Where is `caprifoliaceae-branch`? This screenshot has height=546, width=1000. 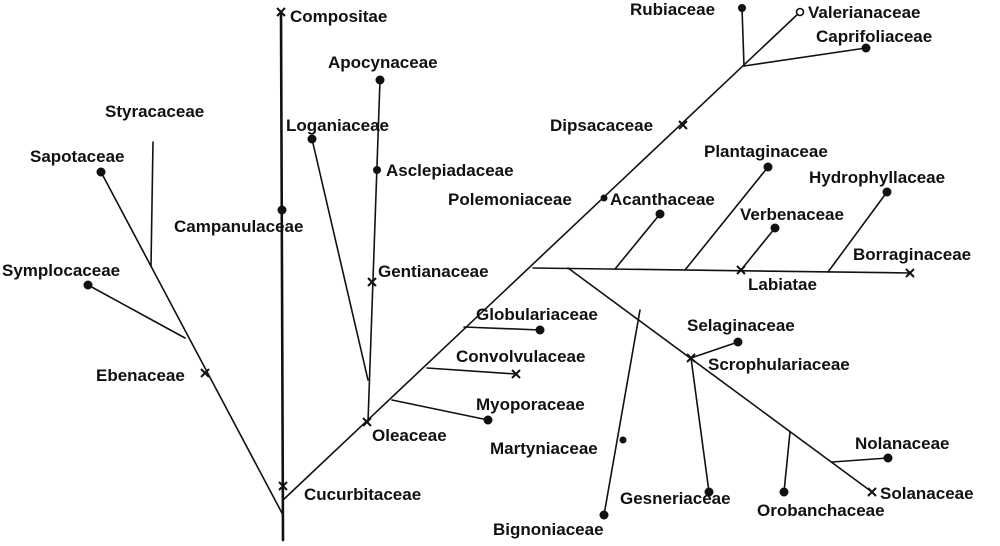
caprifoliaceae-branch is located at coordinates (805, 57).